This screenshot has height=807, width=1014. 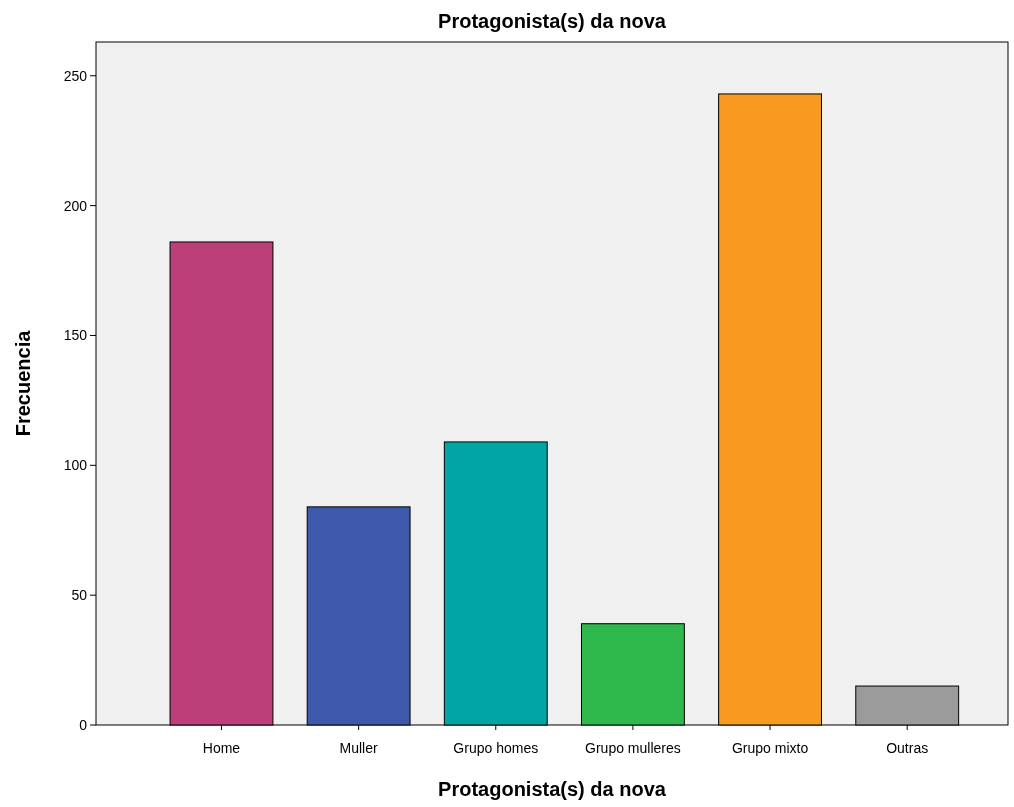 I want to click on y-tick-label: 0, so click(x=83, y=724).